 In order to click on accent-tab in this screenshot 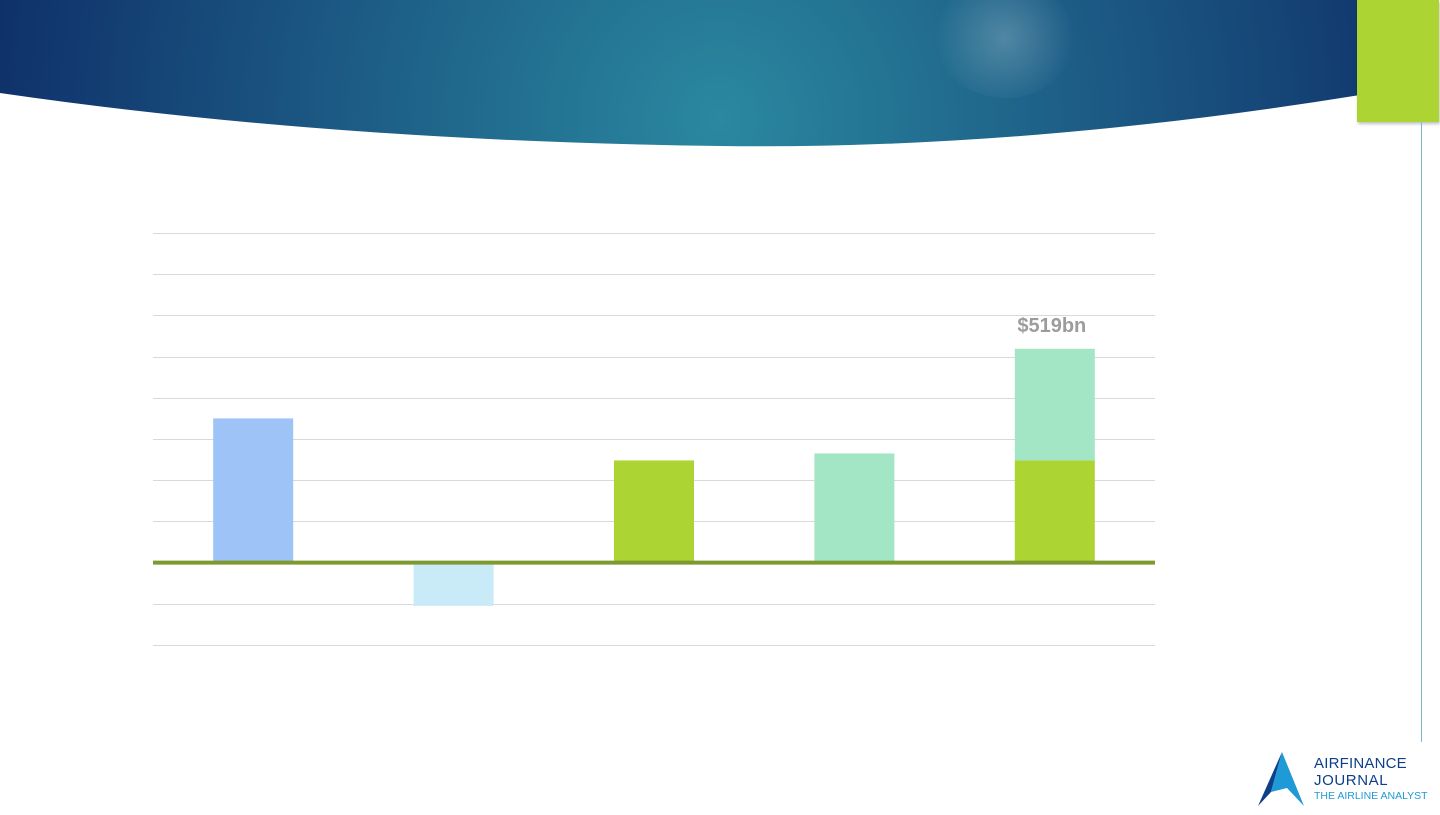, I will do `click(1398, 61)`.